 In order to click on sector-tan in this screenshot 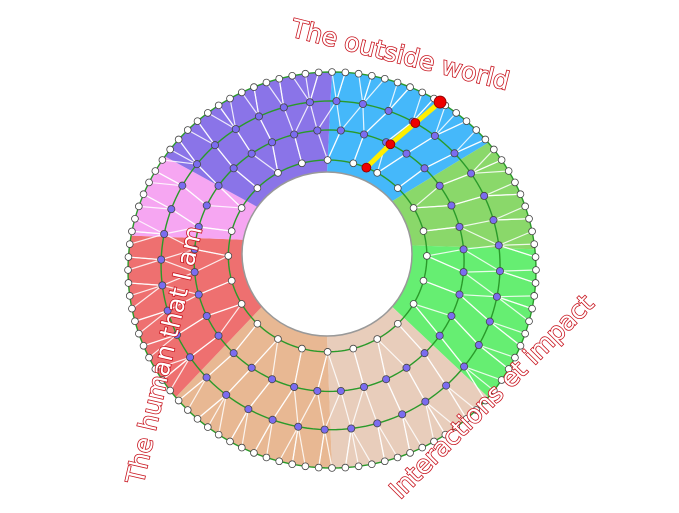, I will do `click(253, 387)`.